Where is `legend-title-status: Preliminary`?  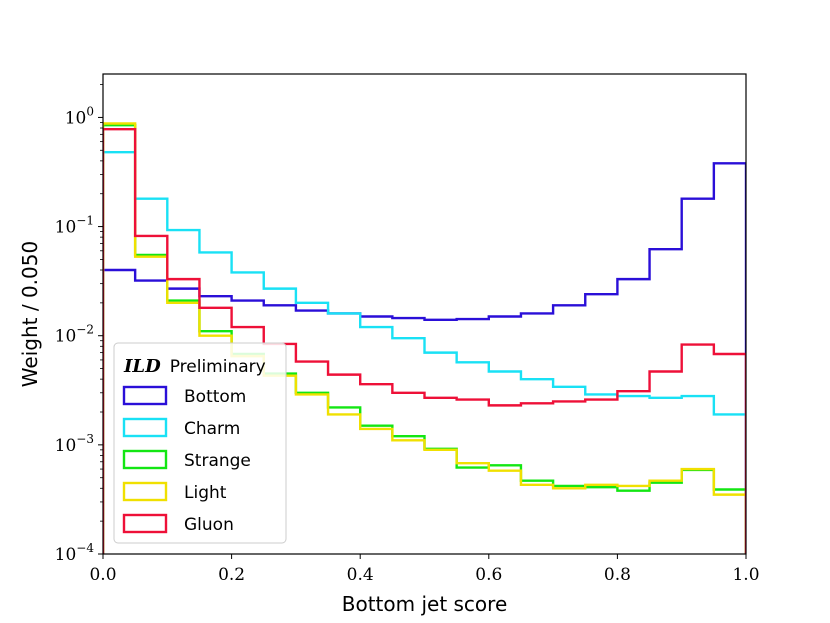 legend-title-status: Preliminary is located at coordinates (218, 367).